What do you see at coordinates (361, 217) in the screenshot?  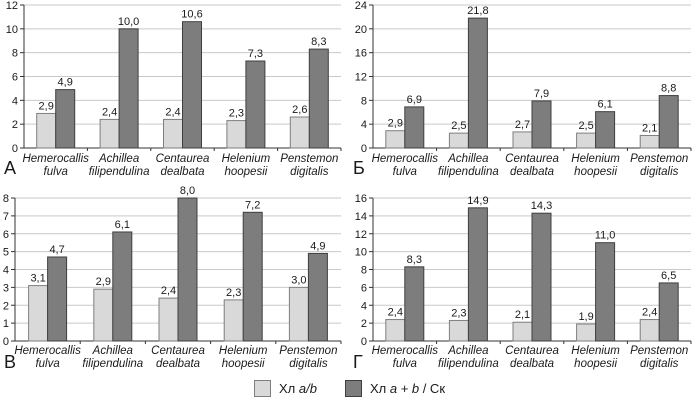 I see `y-tick-label: 14` at bounding box center [361, 217].